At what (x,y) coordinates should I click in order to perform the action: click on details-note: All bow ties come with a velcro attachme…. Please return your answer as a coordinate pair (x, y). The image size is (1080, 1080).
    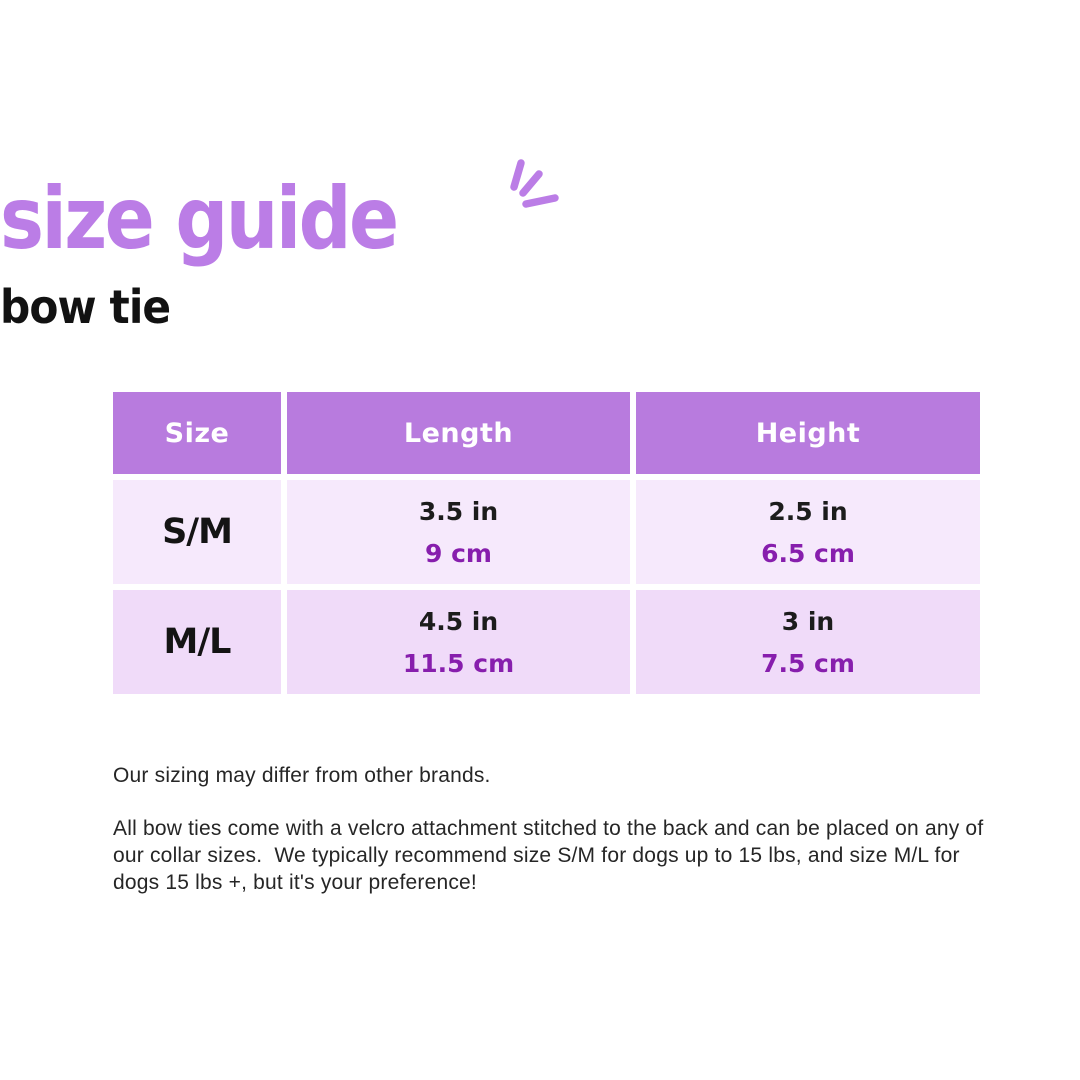
    Looking at the image, I should click on (551, 855).